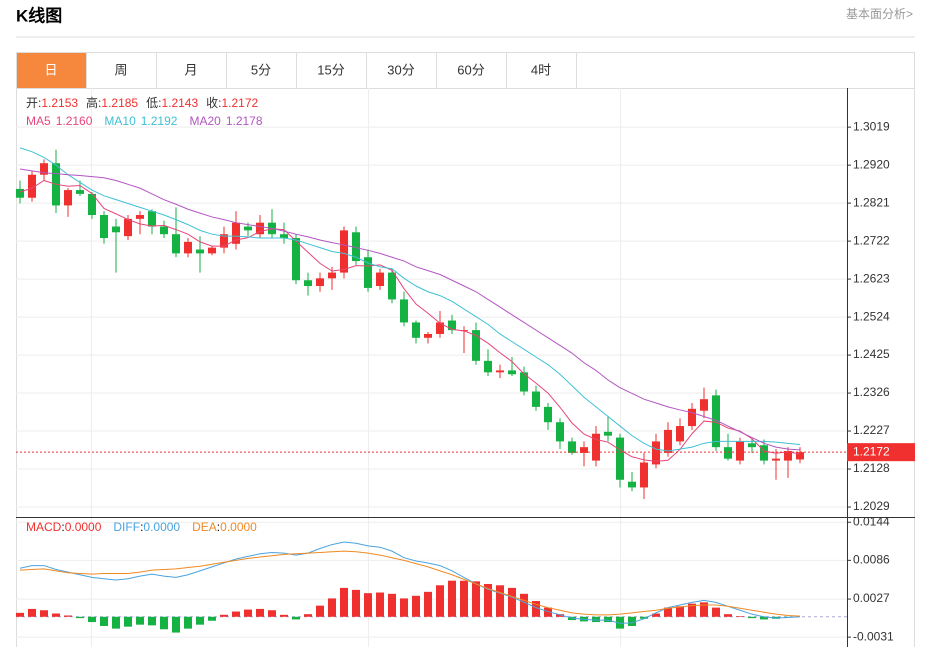 The image size is (929, 647). What do you see at coordinates (141, 527) in the screenshot?
I see `legend: MACD:0.0000 DIFF:0.0000 DEA:0.0000` at bounding box center [141, 527].